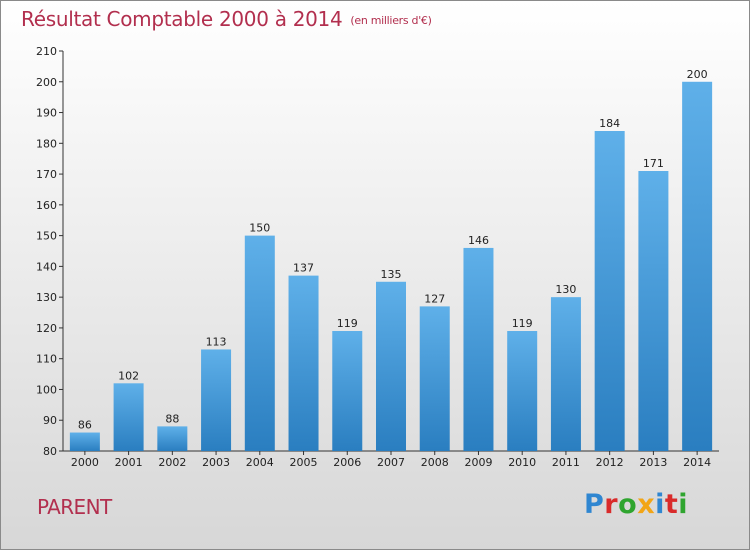  I want to click on x-tick-label-2004: 2004, so click(260, 462).